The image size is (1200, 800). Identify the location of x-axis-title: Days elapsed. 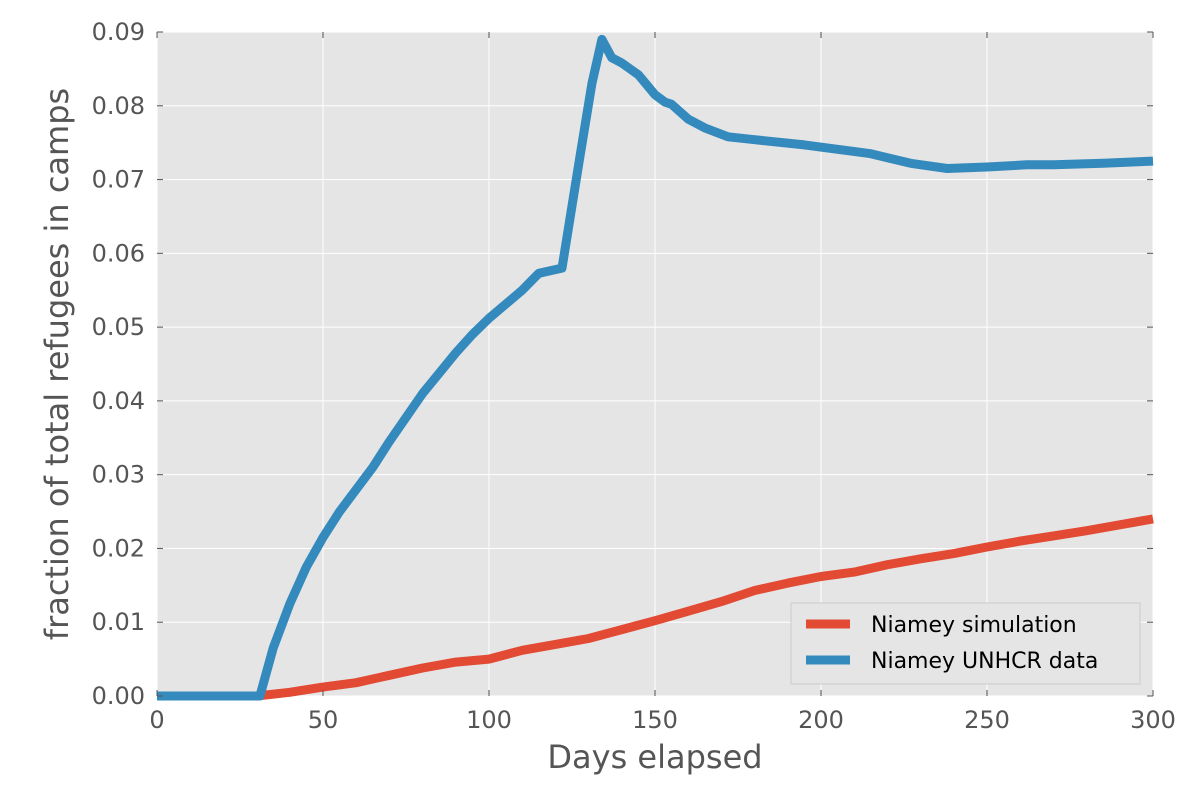
(654, 757).